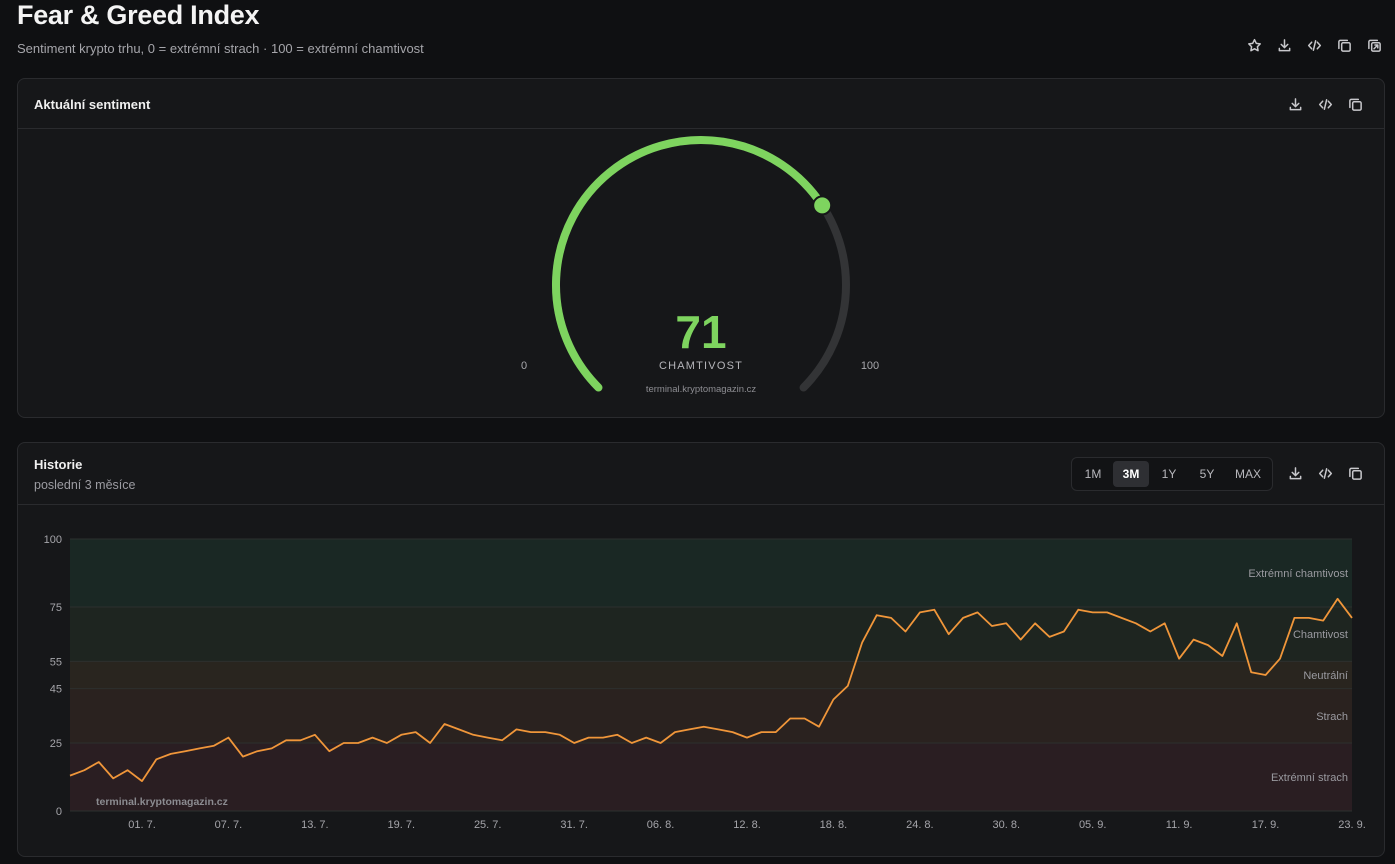  Describe the element at coordinates (1093, 825) in the screenshot. I see `x-tick-label: 05. 9.` at that location.